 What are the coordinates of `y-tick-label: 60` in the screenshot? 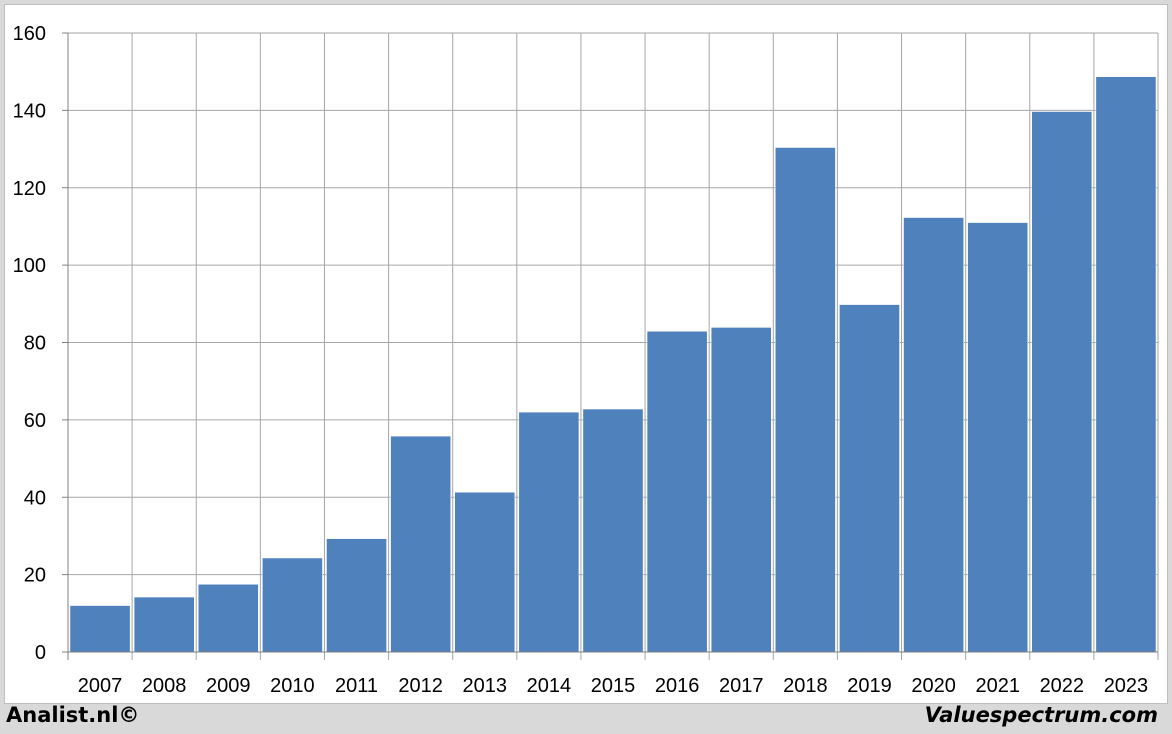 It's located at (35, 421).